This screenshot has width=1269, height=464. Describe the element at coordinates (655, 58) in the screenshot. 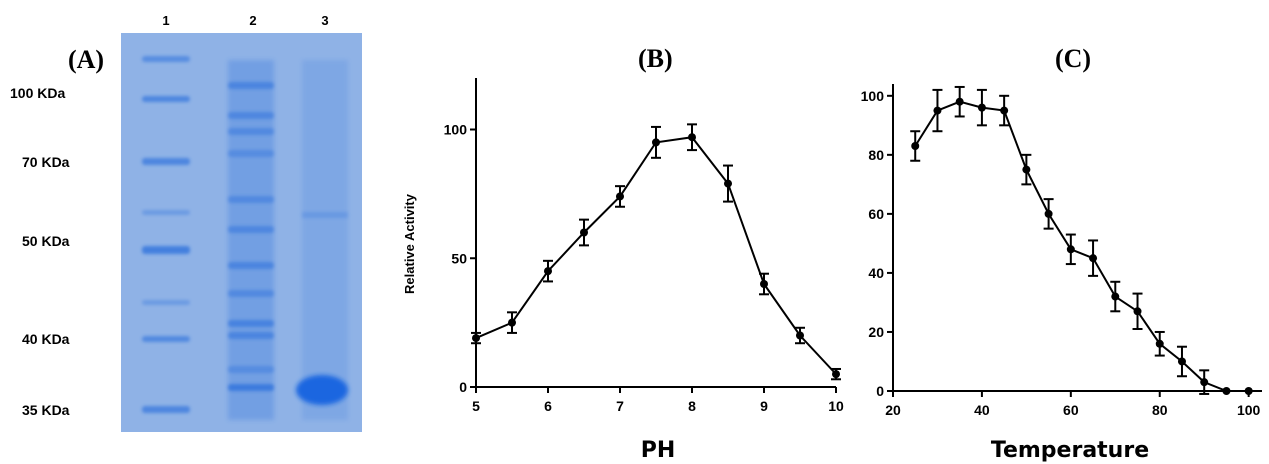

I see `panel-b-label: (B)` at that location.